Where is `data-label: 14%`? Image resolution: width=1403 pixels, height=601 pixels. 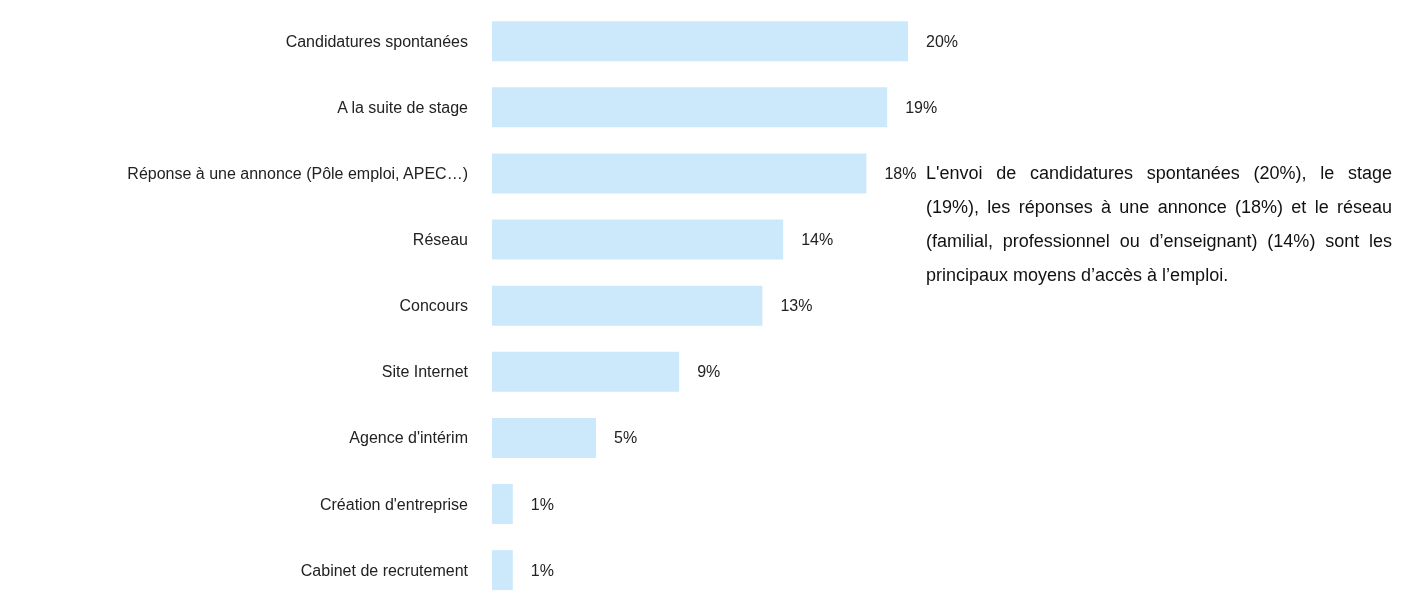
data-label: 14% is located at coordinates (817, 240).